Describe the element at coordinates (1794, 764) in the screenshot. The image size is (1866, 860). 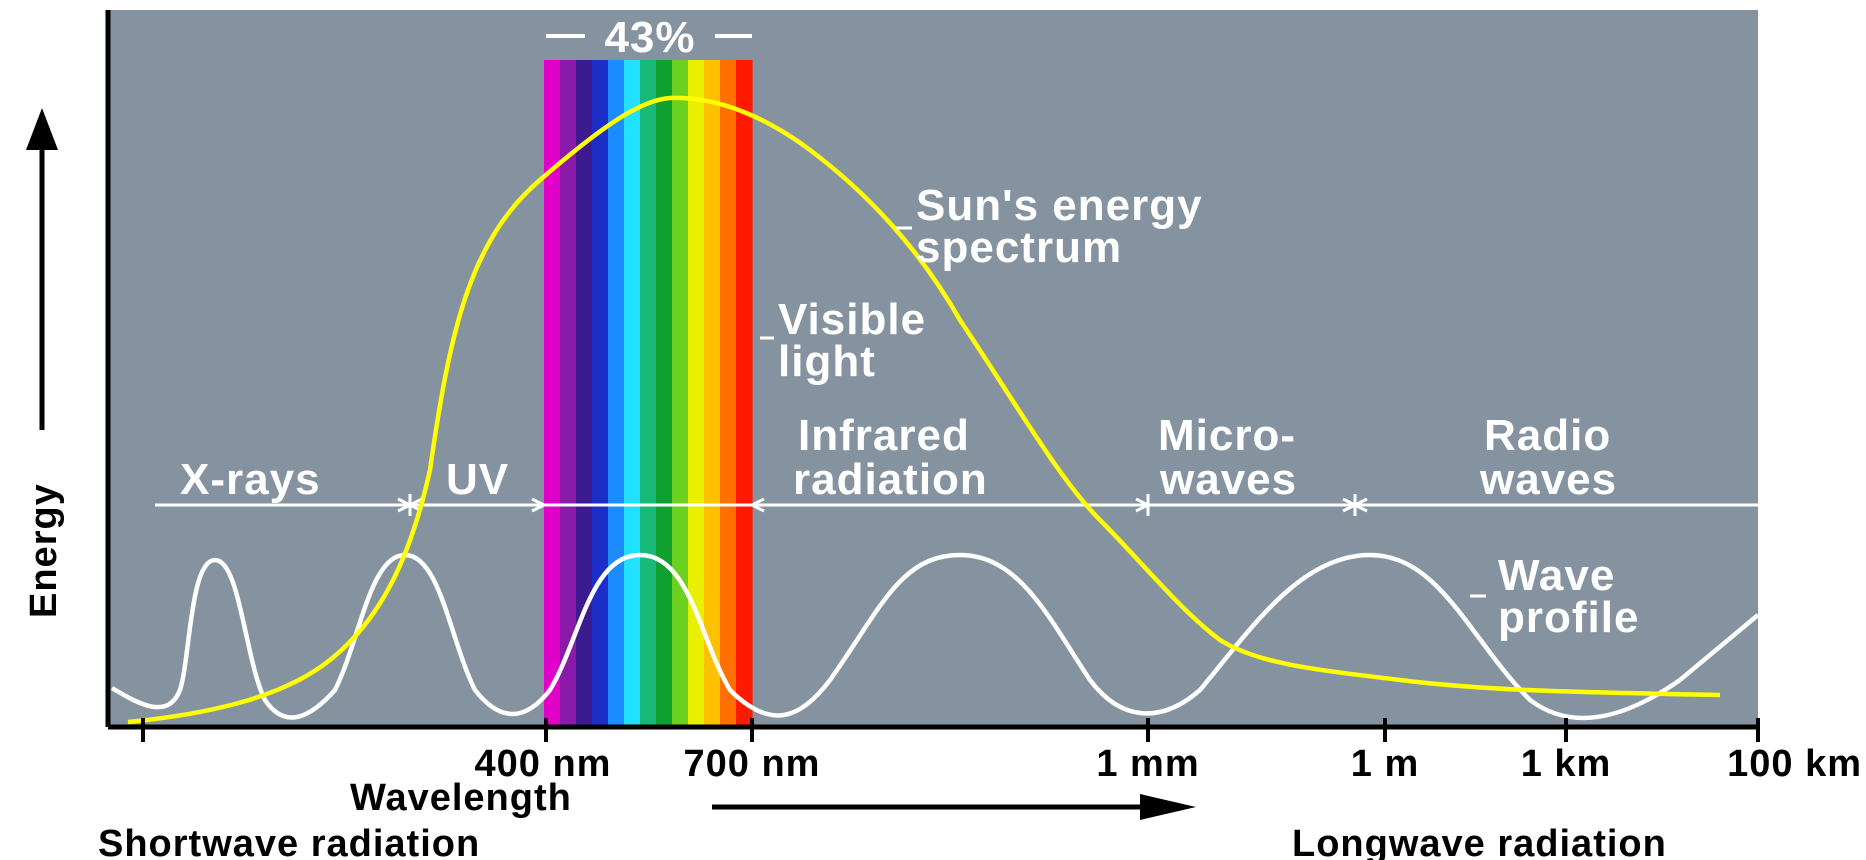
I see `x-tick-label: 100 km` at that location.